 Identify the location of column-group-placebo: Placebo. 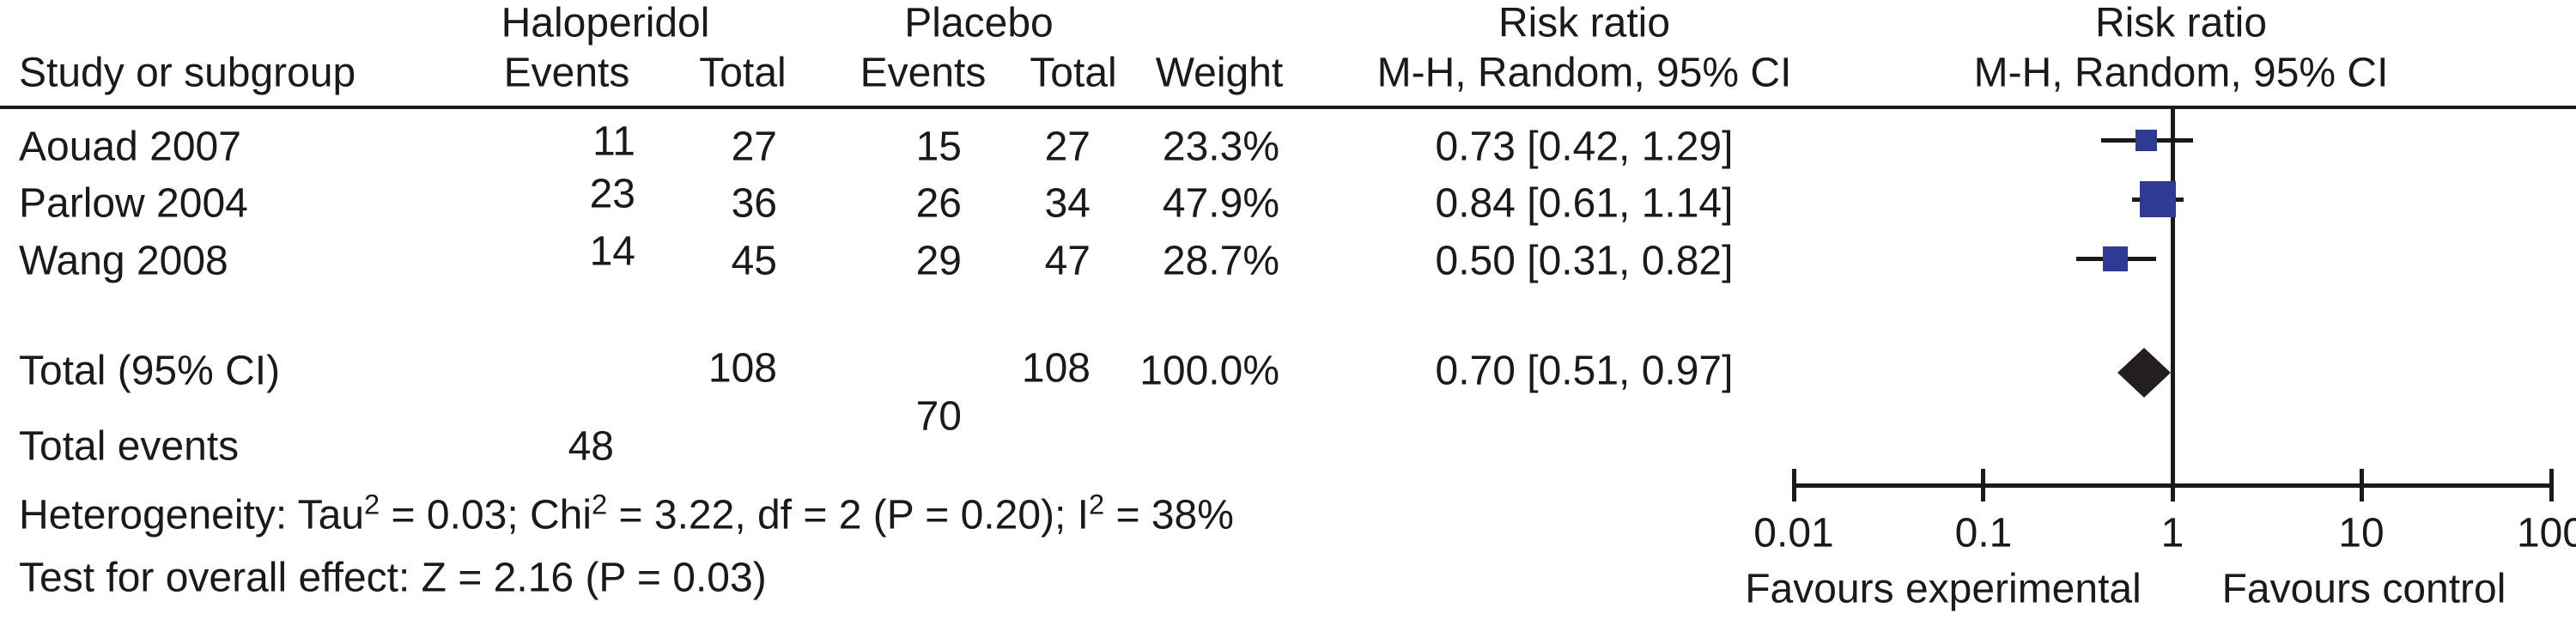
(979, 23).